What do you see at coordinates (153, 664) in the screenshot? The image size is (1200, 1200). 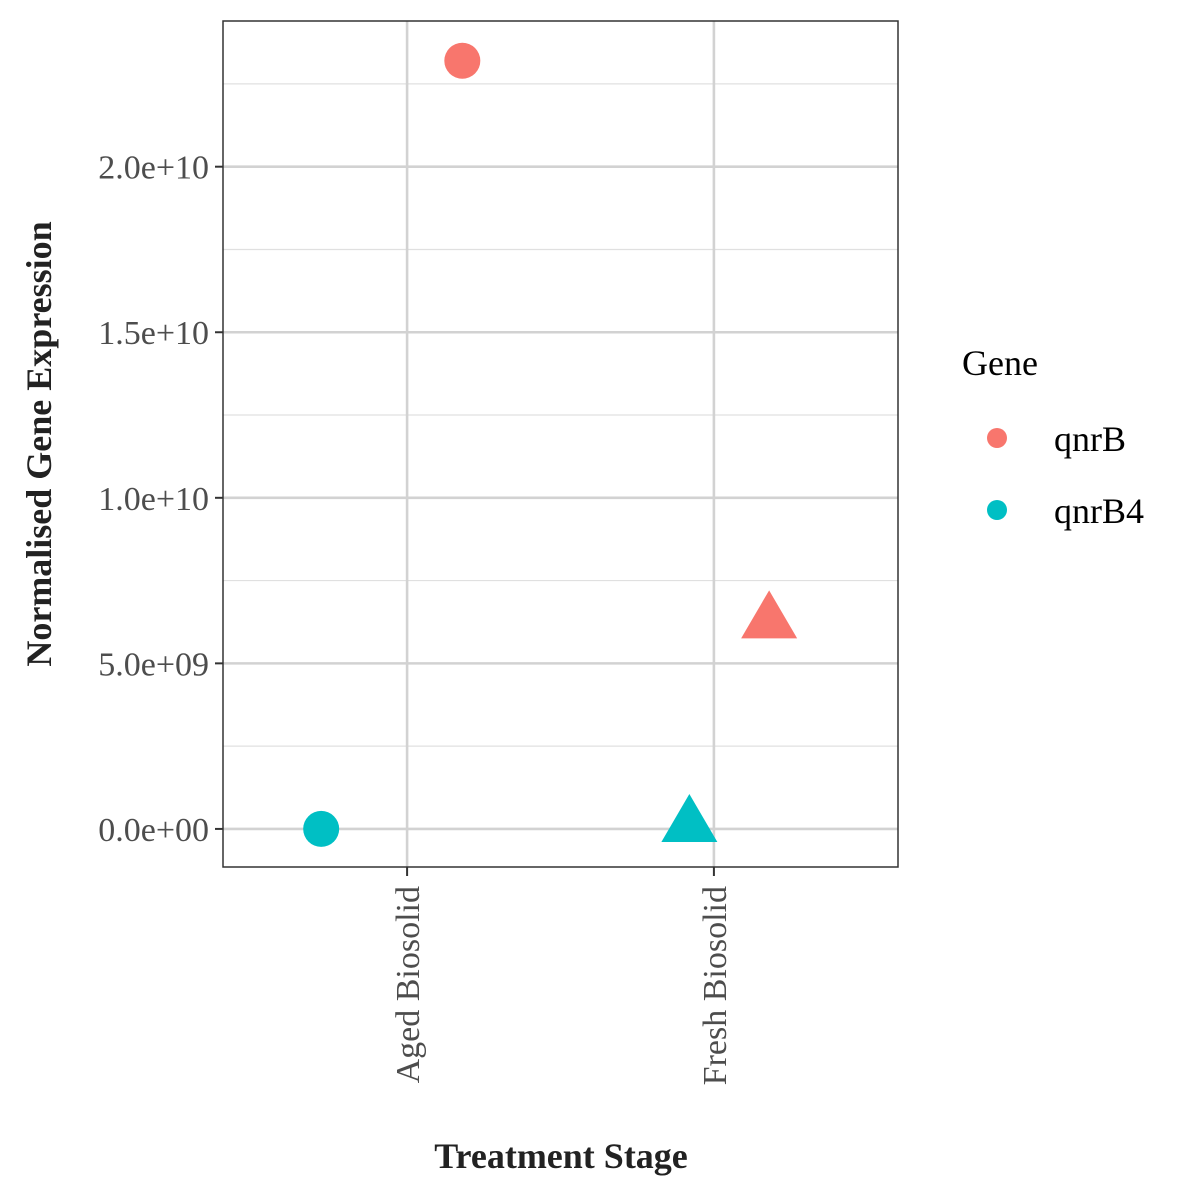 I see `y-tick-label: 5.0e+09` at bounding box center [153, 664].